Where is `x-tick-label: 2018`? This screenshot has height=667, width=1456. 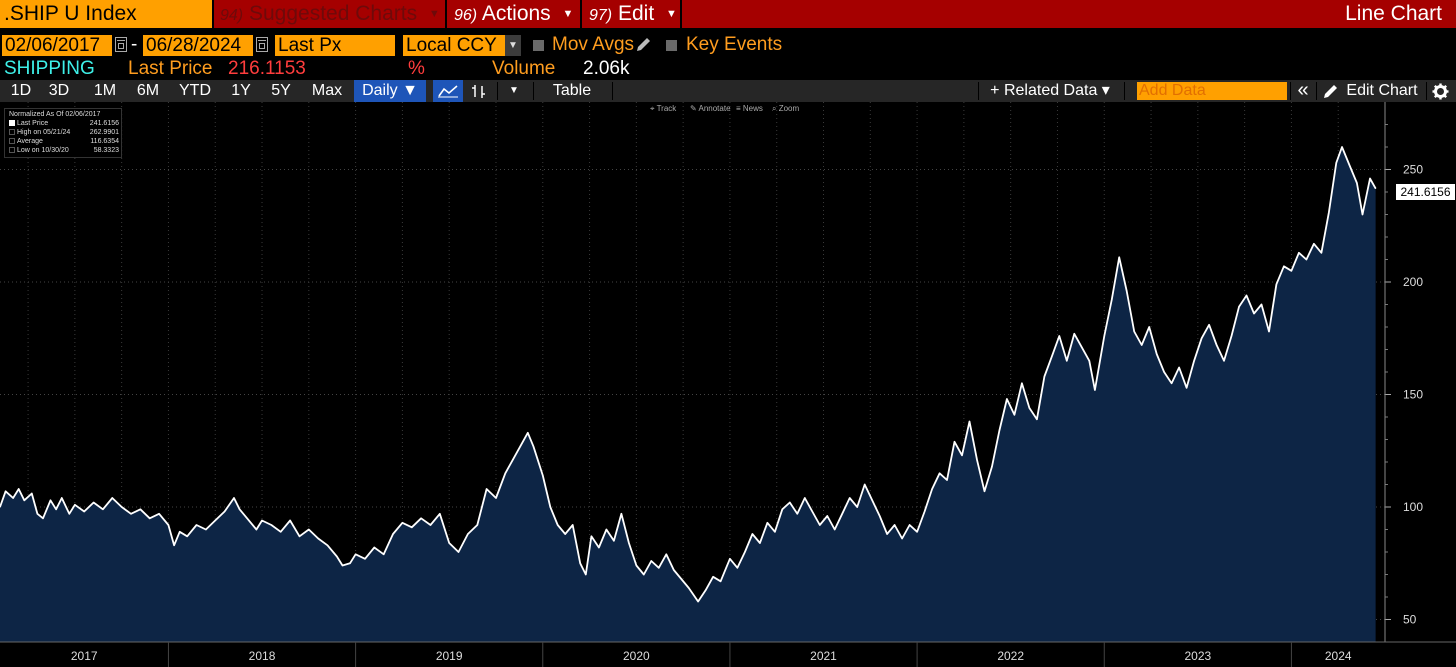
x-tick-label: 2018 is located at coordinates (262, 656).